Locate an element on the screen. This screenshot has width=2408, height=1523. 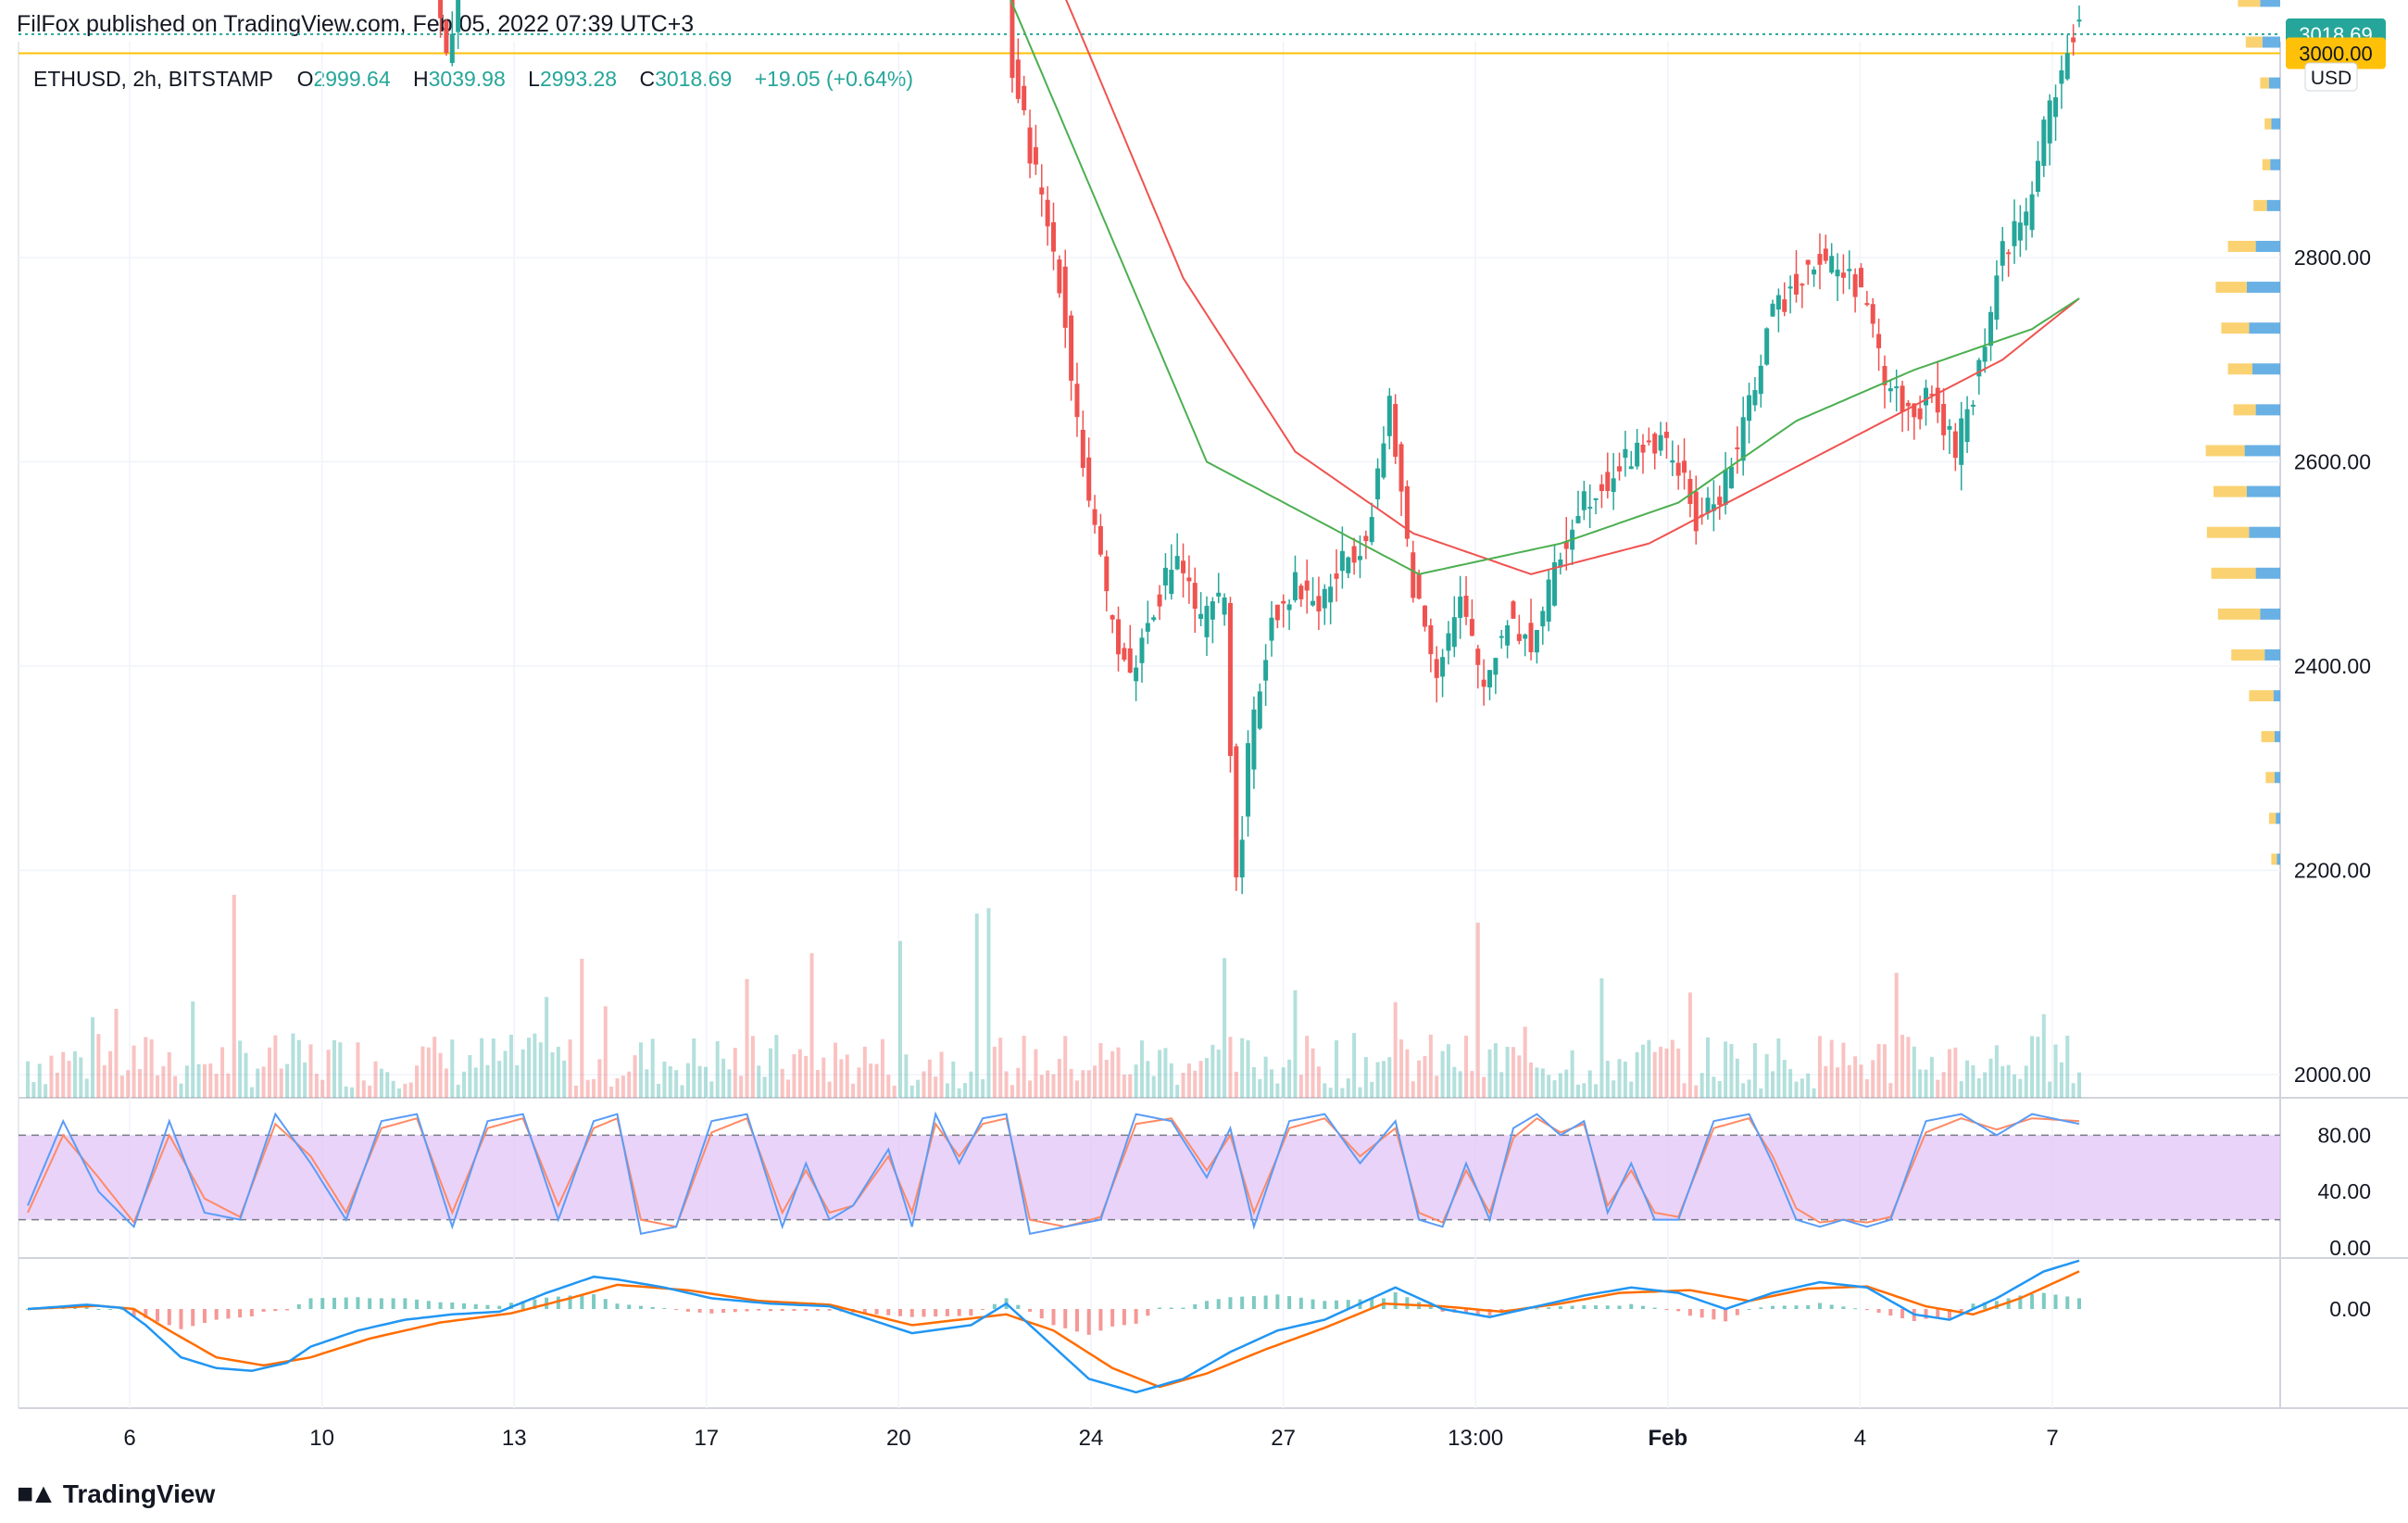
price-level-badge is located at coordinates (2336, 53).